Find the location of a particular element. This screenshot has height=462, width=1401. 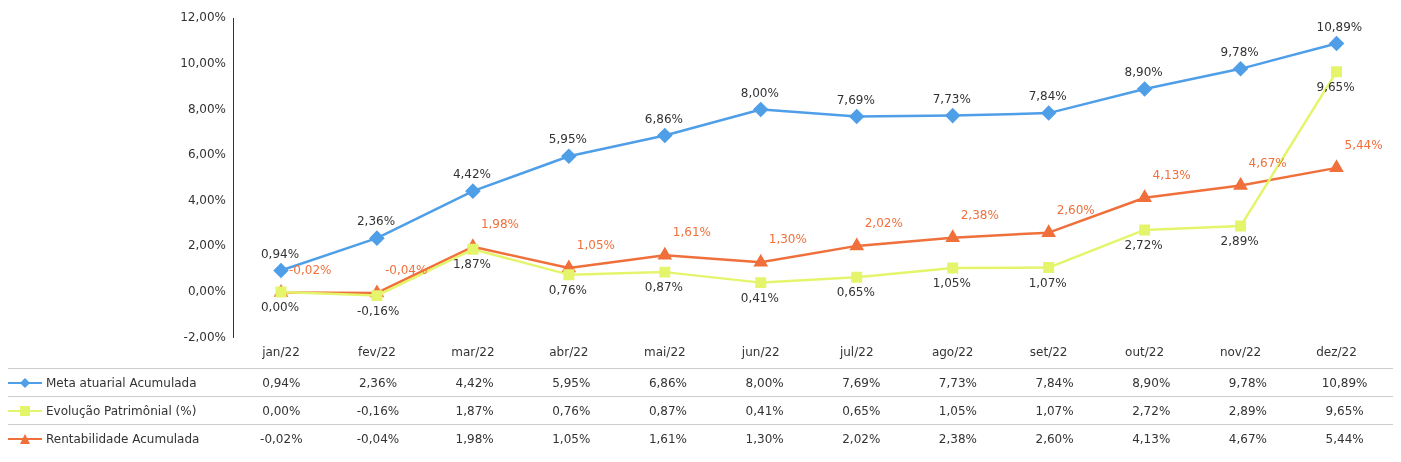

data-label: 2,02% is located at coordinates (861, 438).